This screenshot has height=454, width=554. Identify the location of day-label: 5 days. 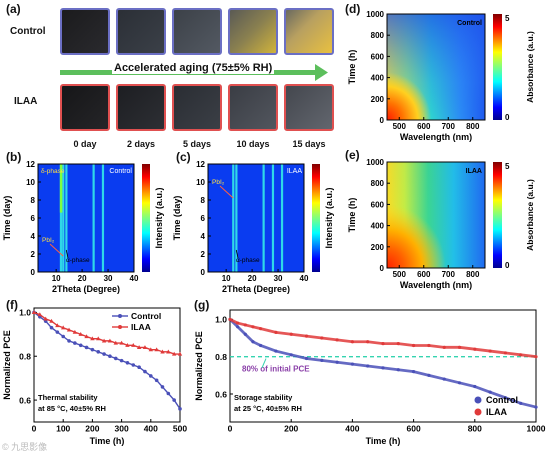
(197, 144).